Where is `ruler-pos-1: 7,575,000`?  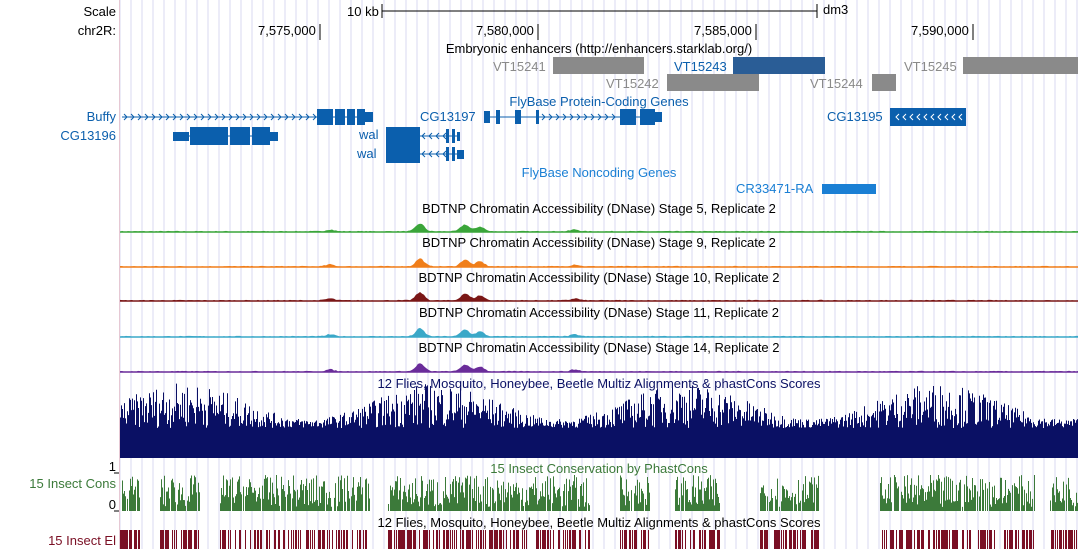 ruler-pos-1: 7,575,000 is located at coordinates (287, 30).